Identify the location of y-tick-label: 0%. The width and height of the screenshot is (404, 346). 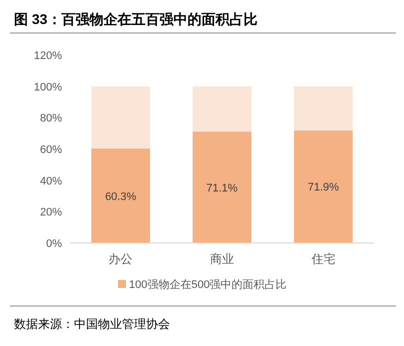
(54, 244).